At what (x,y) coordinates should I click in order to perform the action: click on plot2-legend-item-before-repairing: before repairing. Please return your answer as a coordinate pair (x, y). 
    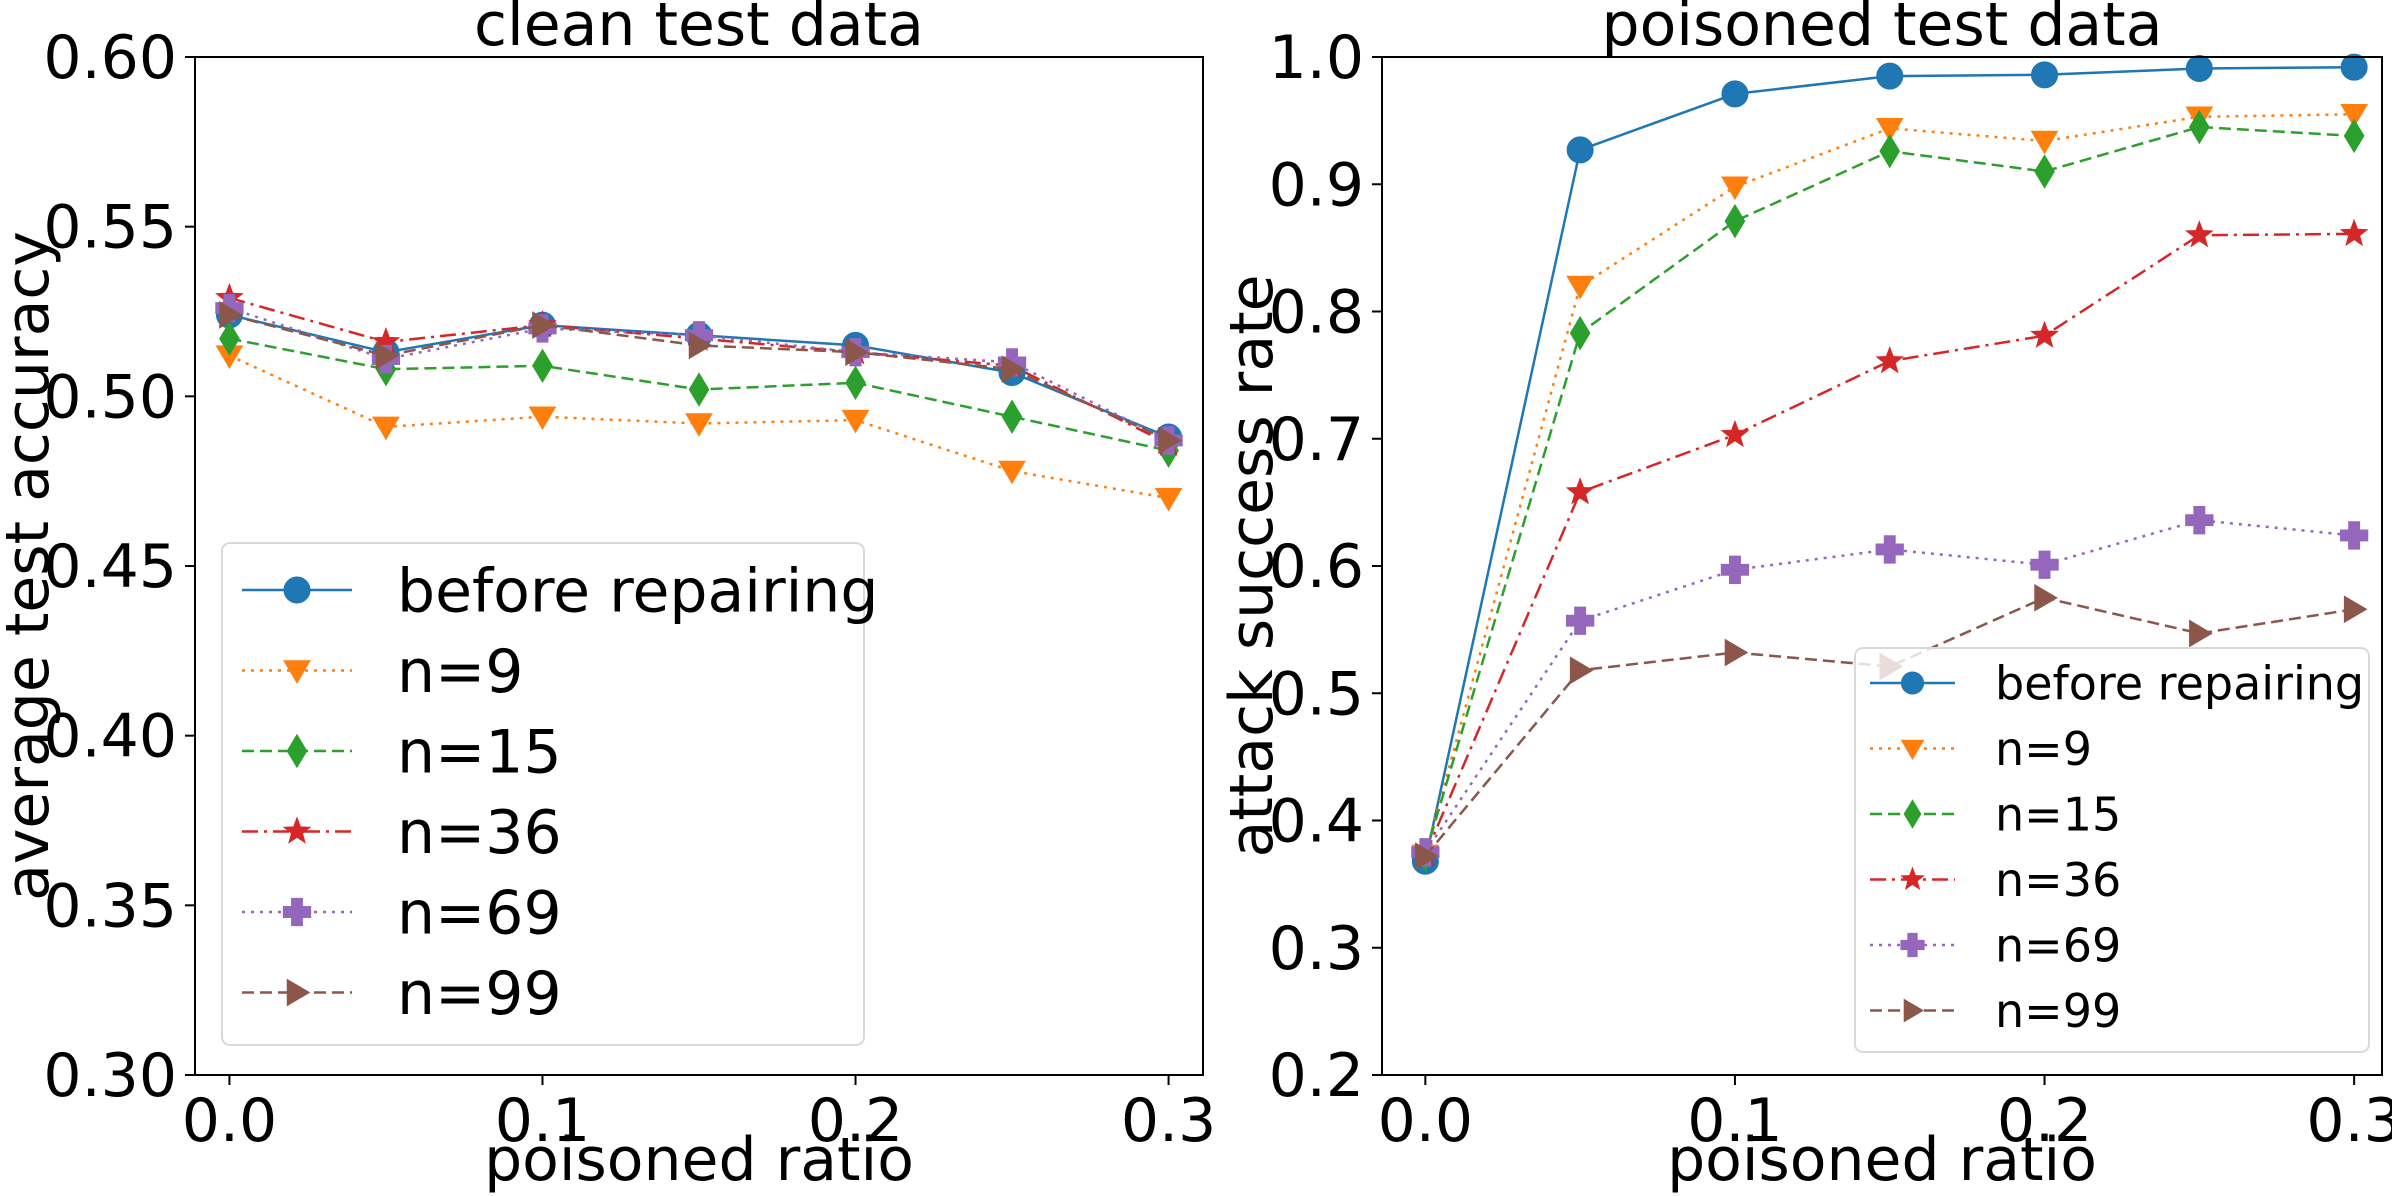
    Looking at the image, I should click on (2117, 684).